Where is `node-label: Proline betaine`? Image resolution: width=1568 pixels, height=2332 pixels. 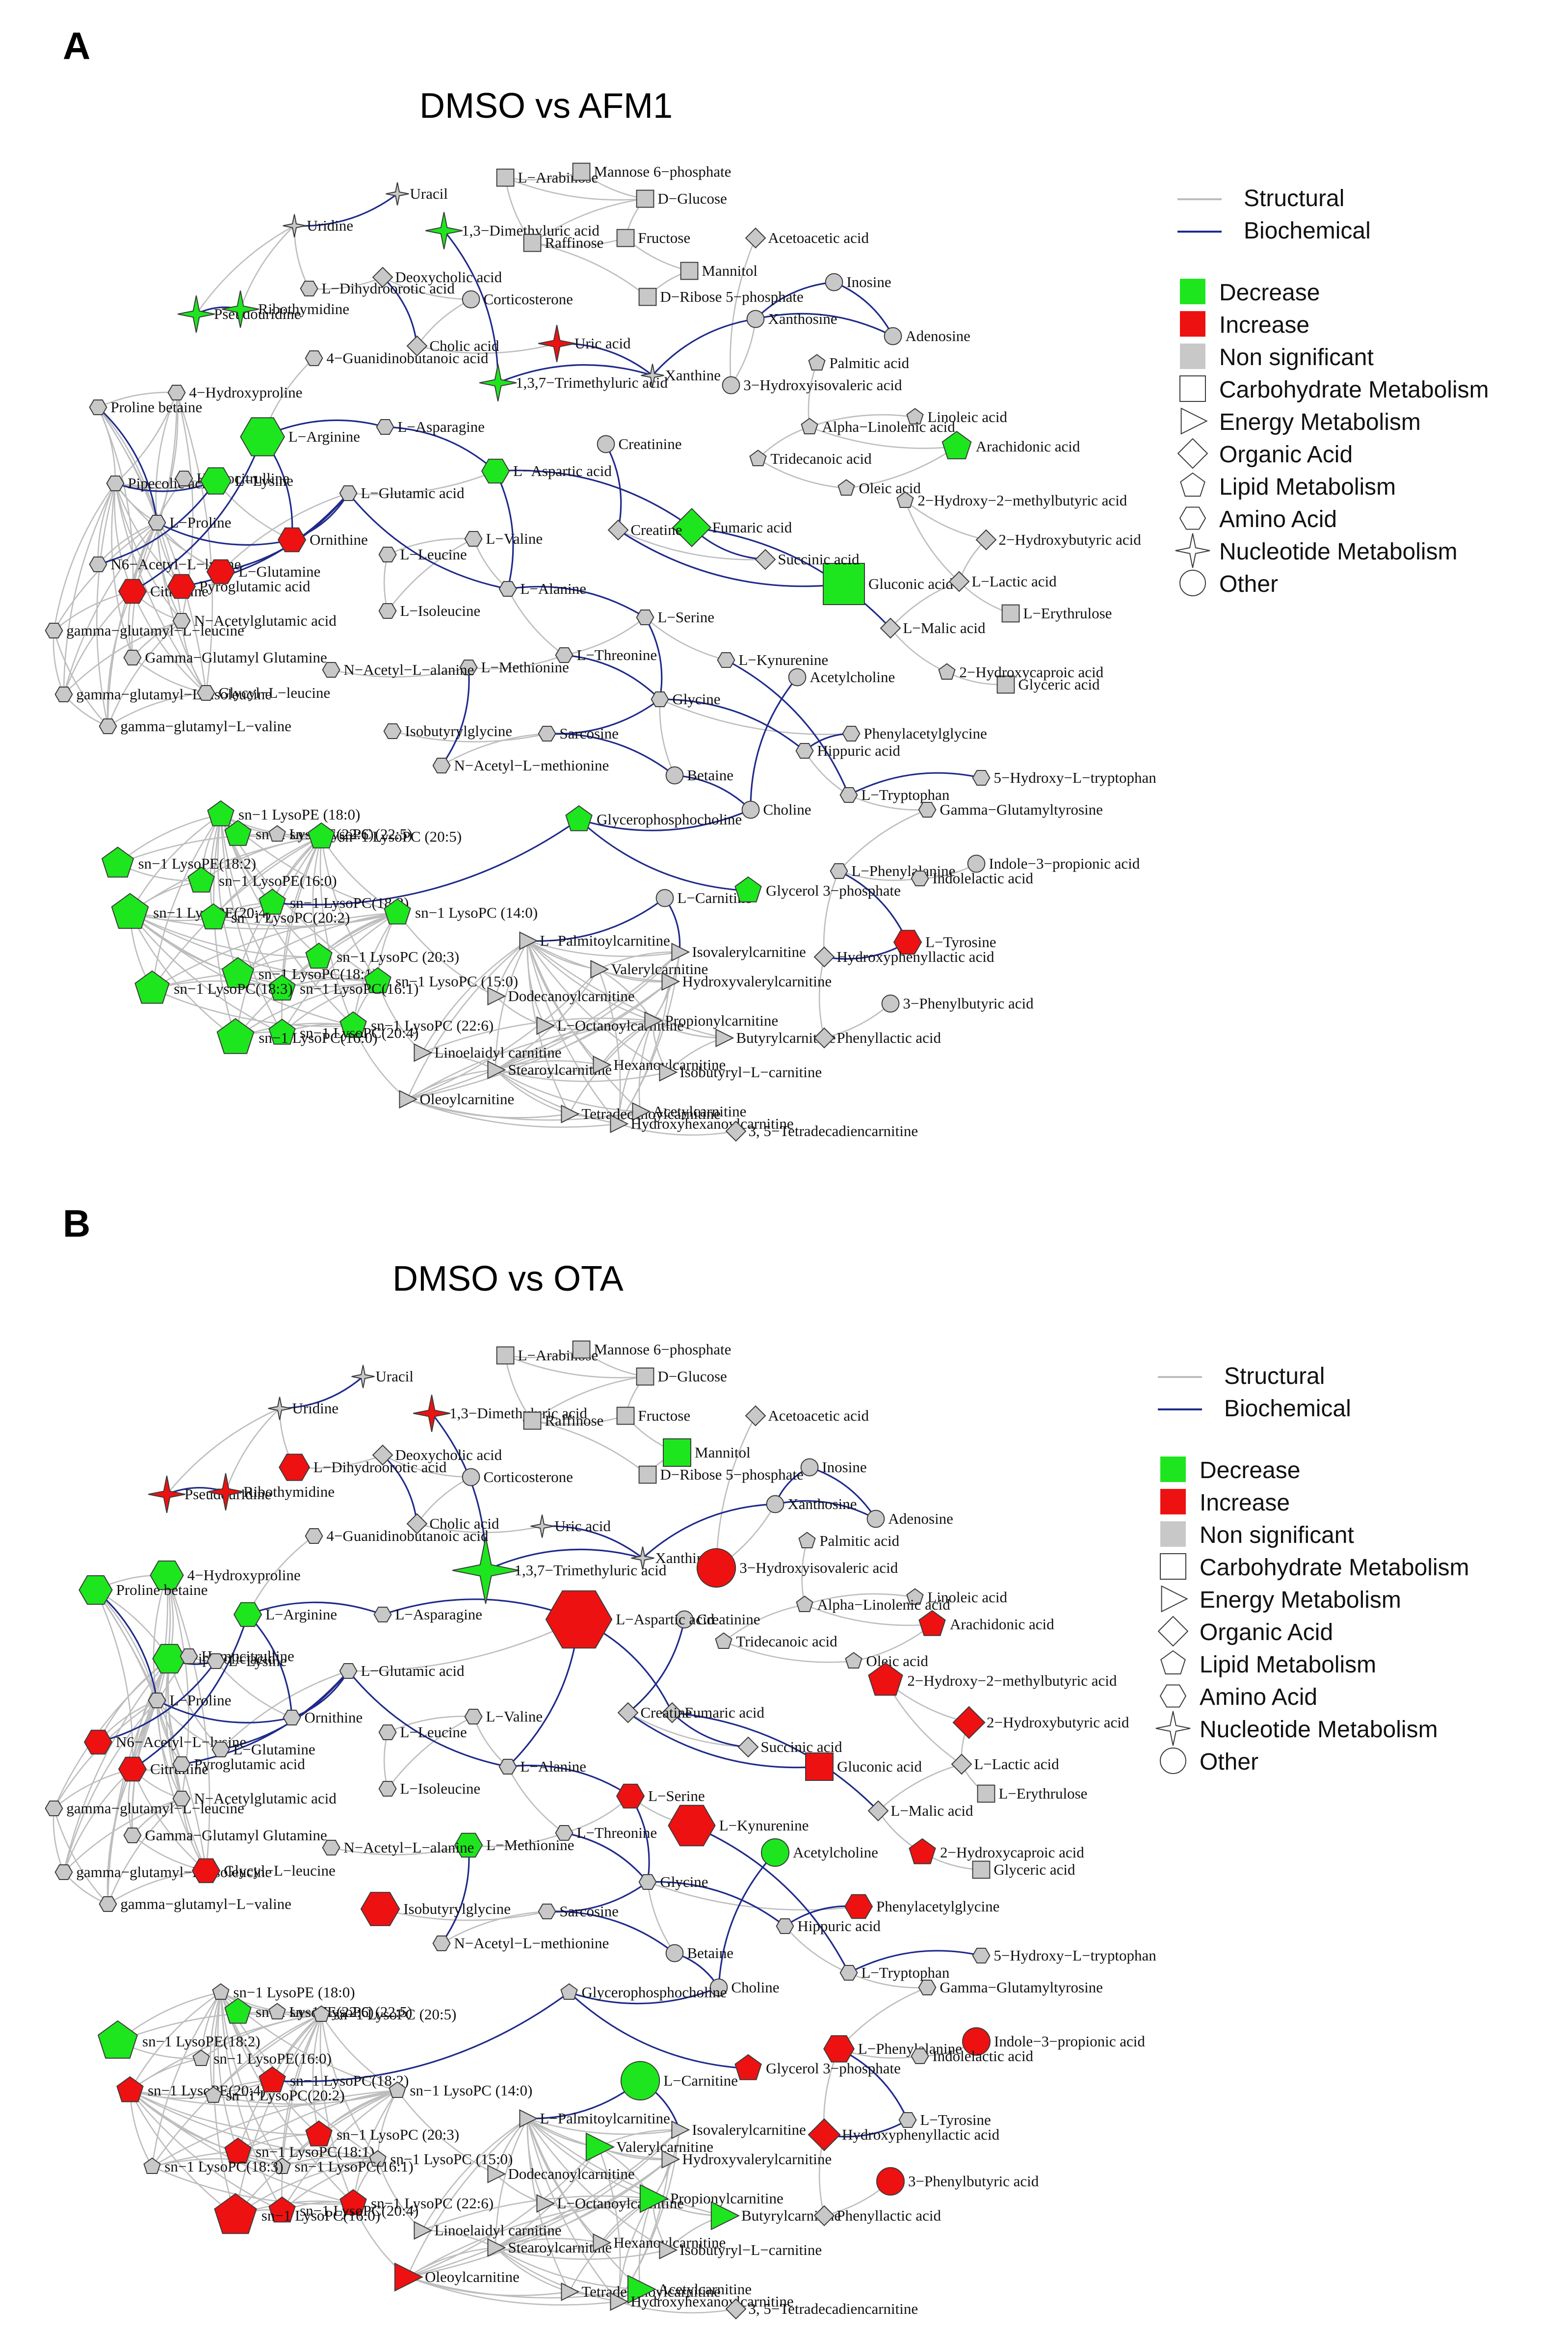 node-label: Proline betaine is located at coordinates (156, 407).